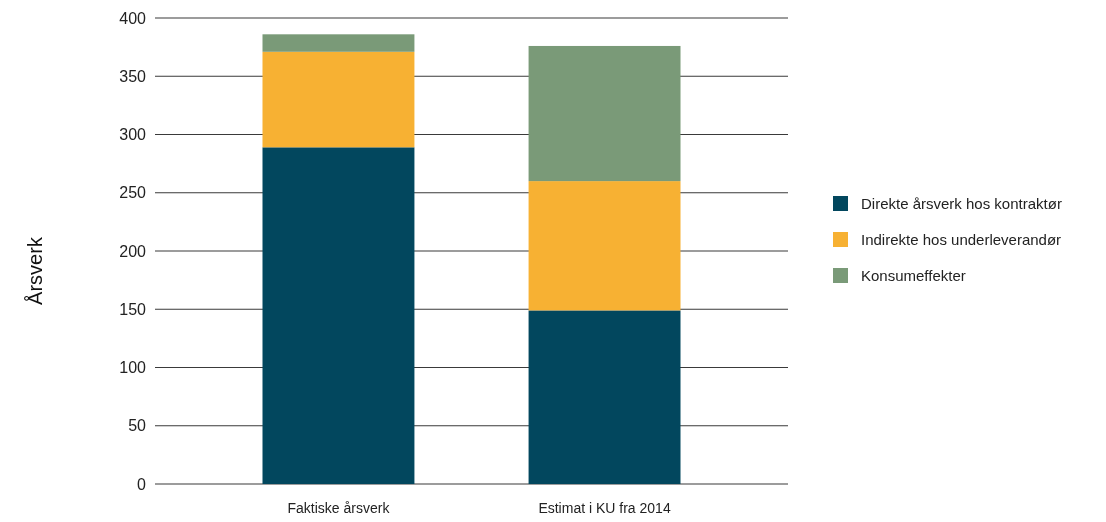  Describe the element at coordinates (961, 239) in the screenshot. I see `legend-label: Indirekte hos underleverandør` at that location.